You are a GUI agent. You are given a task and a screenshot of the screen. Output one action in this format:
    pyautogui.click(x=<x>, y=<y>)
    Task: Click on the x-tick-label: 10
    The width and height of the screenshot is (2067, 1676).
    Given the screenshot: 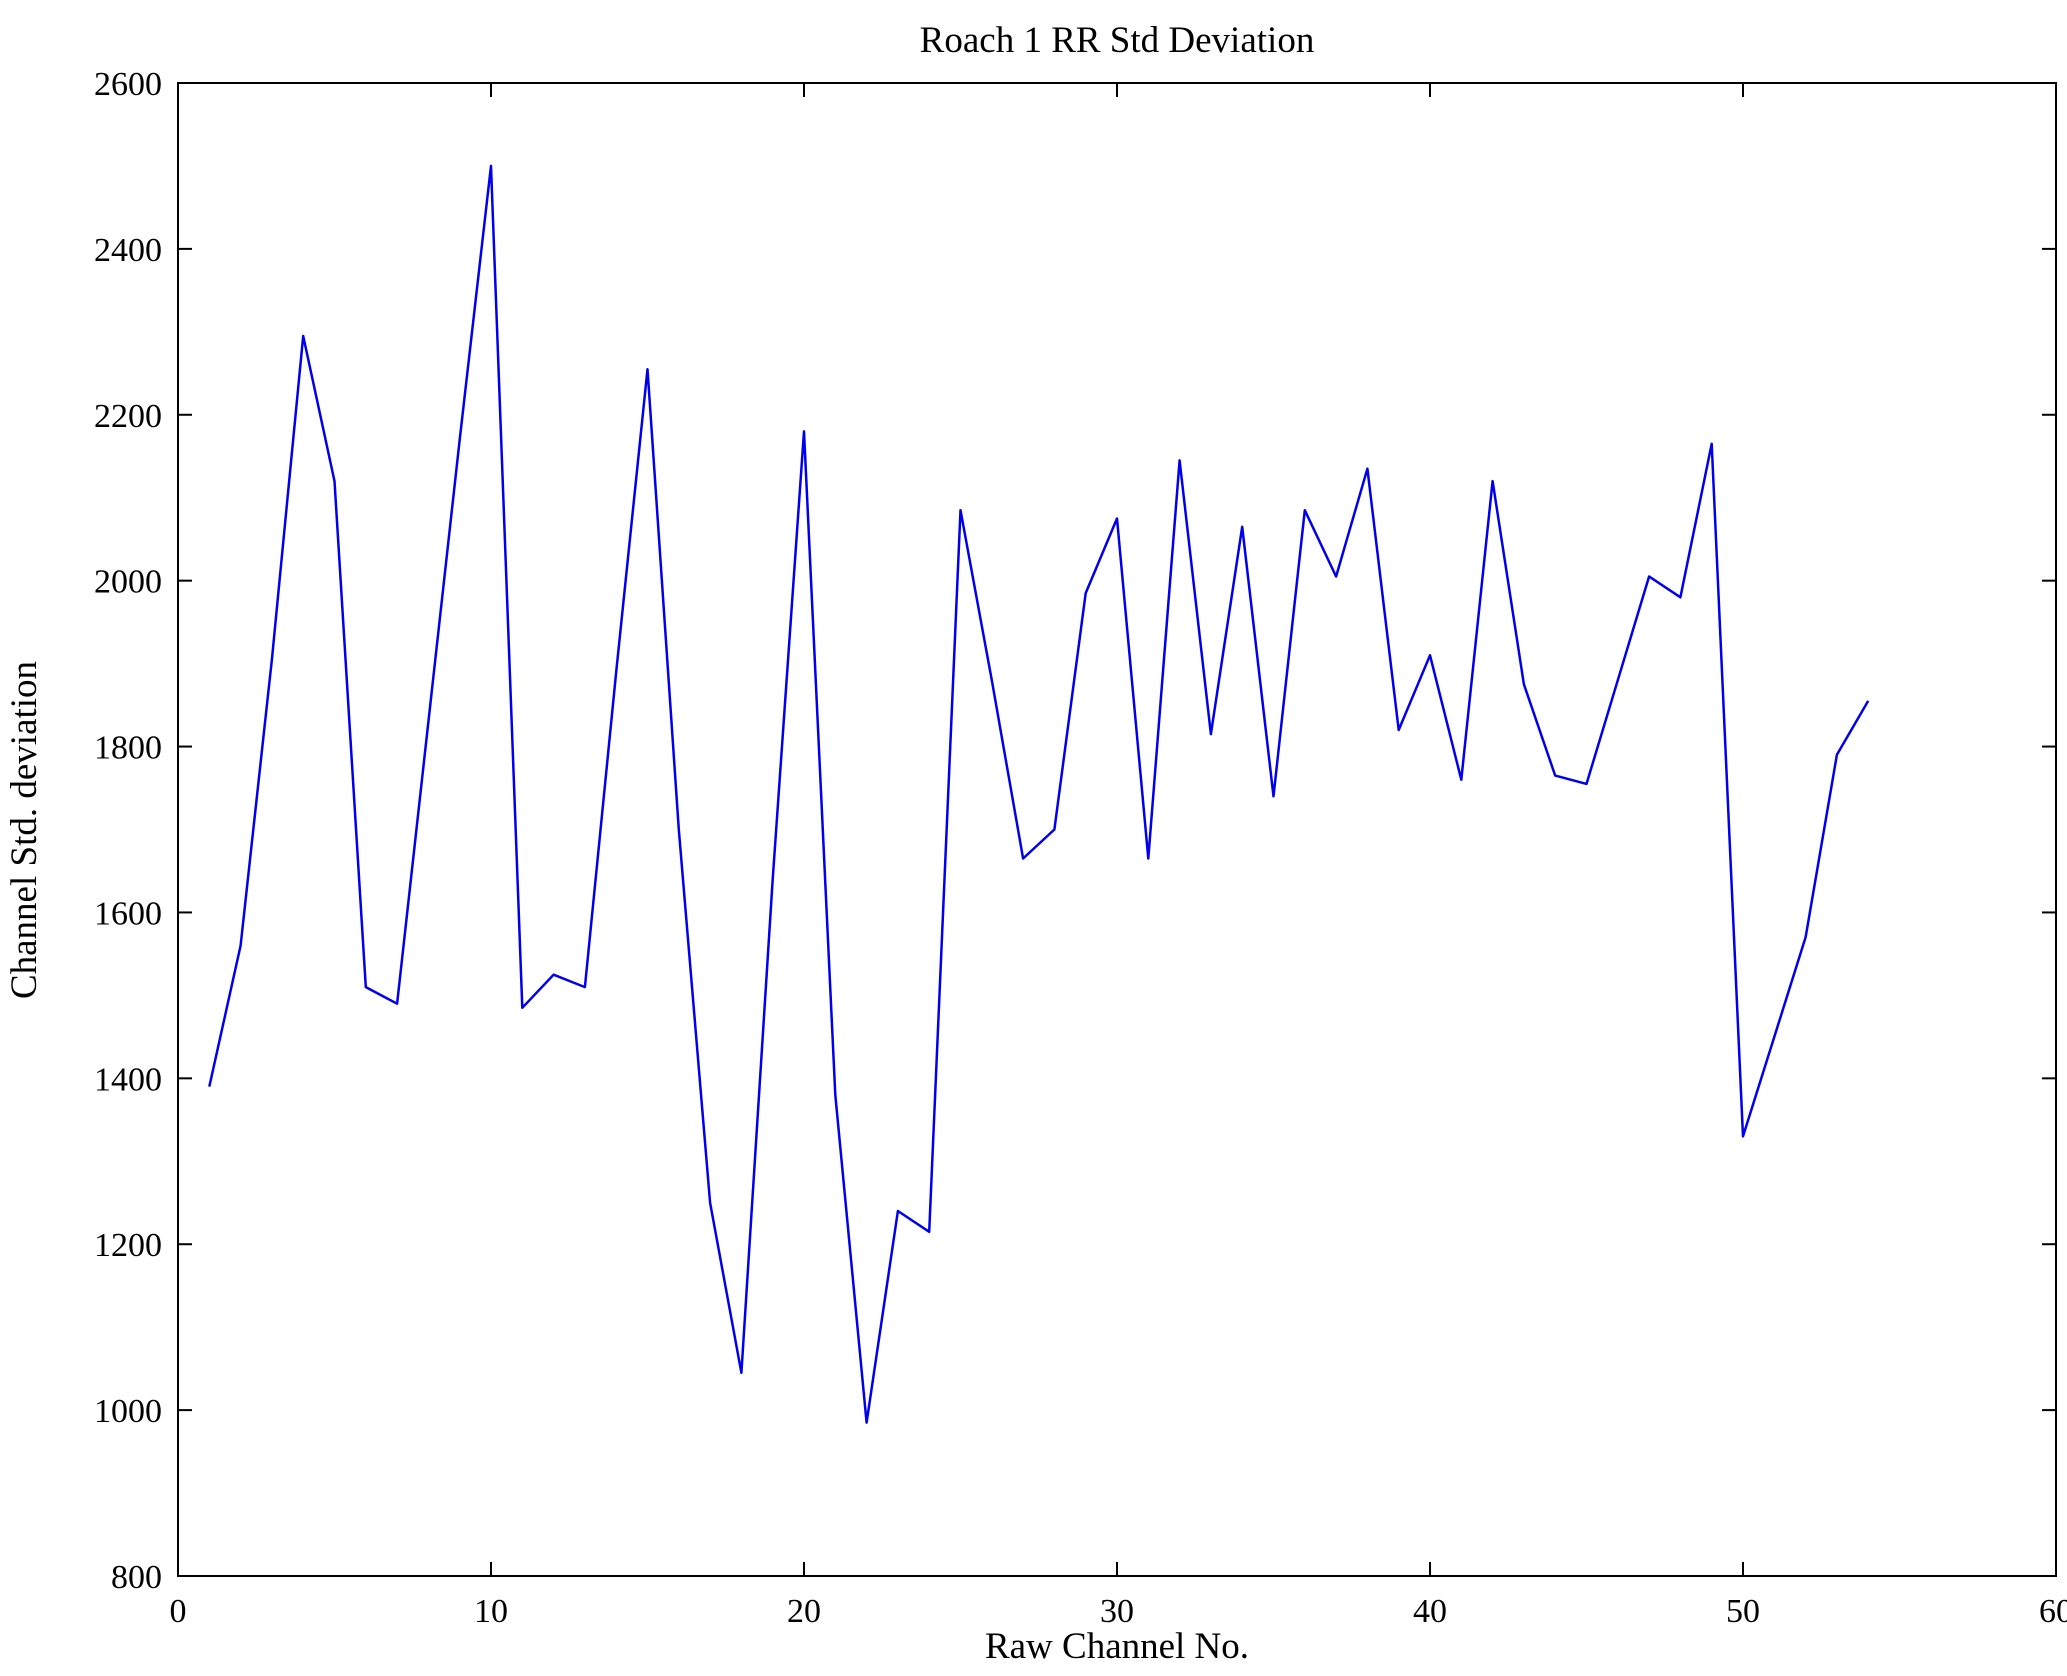 What is the action you would take?
    pyautogui.click(x=491, y=1611)
    